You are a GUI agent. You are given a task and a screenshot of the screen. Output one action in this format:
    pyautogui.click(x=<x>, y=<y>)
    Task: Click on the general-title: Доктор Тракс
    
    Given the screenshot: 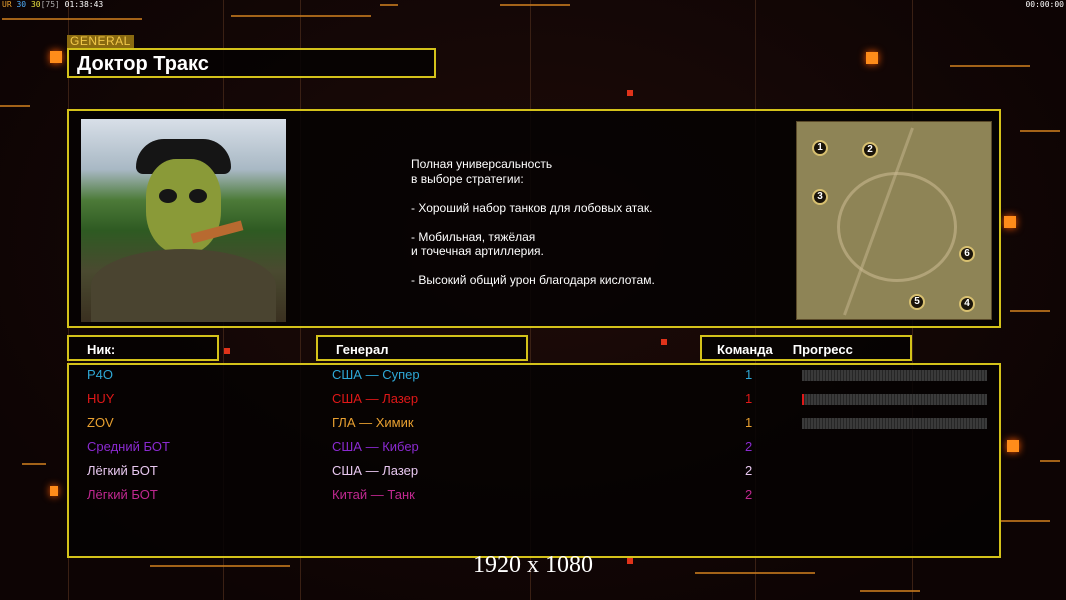 What is the action you would take?
    pyautogui.click(x=251, y=63)
    